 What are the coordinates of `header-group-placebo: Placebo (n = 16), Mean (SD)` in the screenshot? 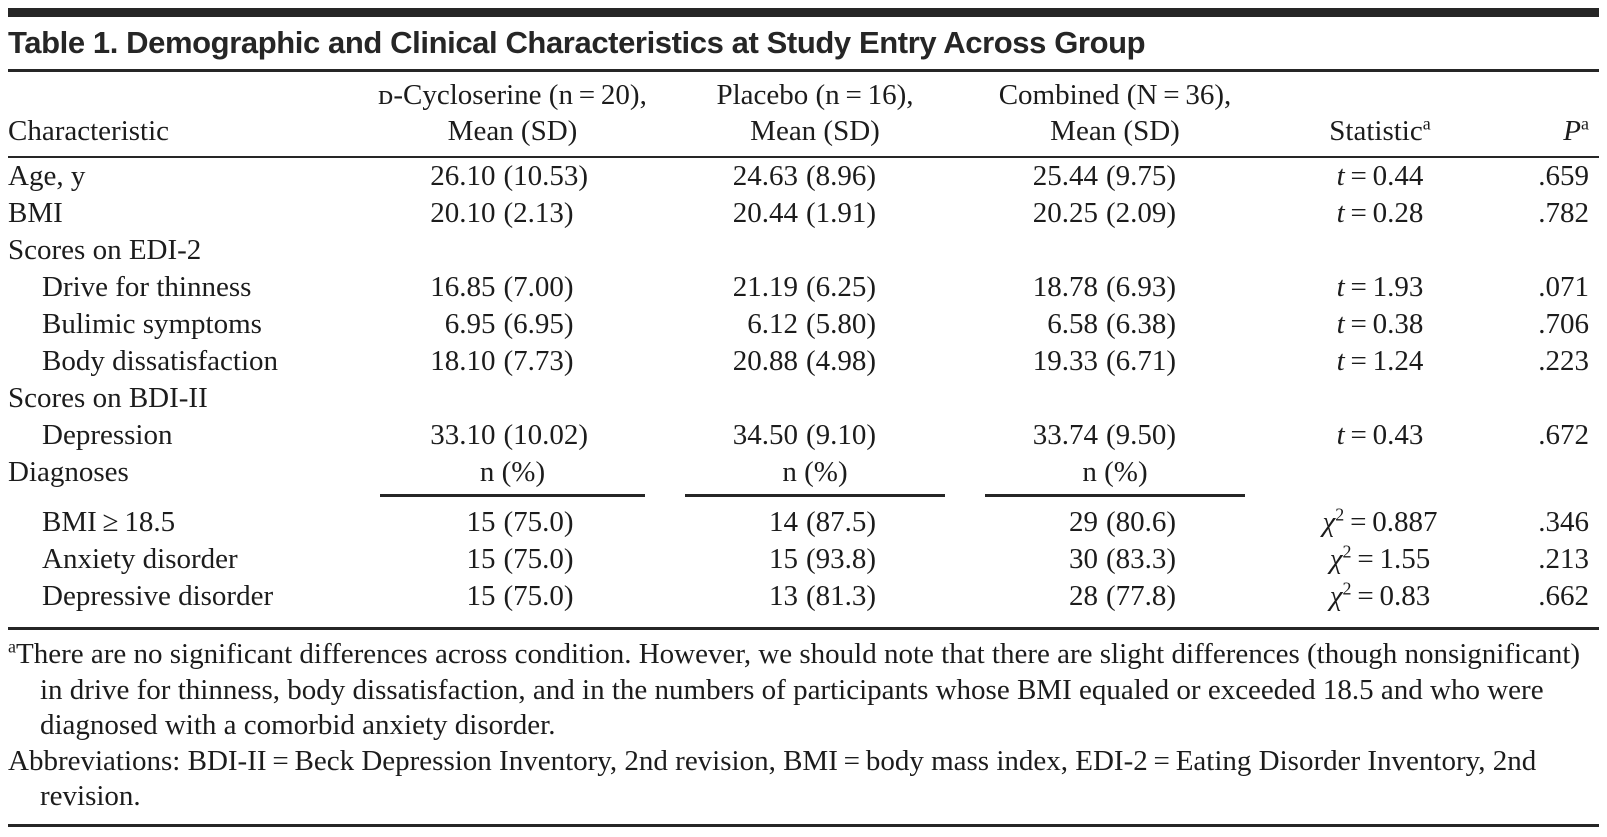 It's located at (815, 115).